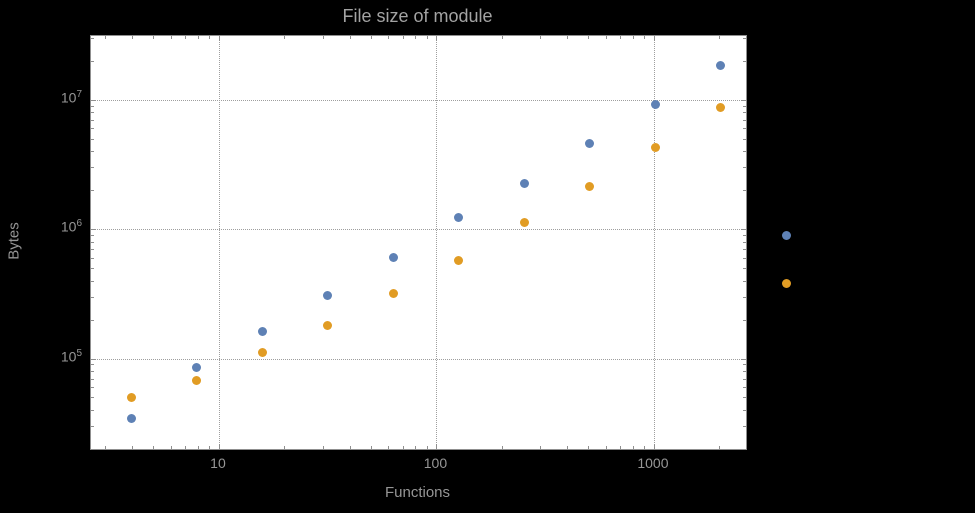 The image size is (975, 513). What do you see at coordinates (218, 463) in the screenshot?
I see `x-tick-label: 10` at bounding box center [218, 463].